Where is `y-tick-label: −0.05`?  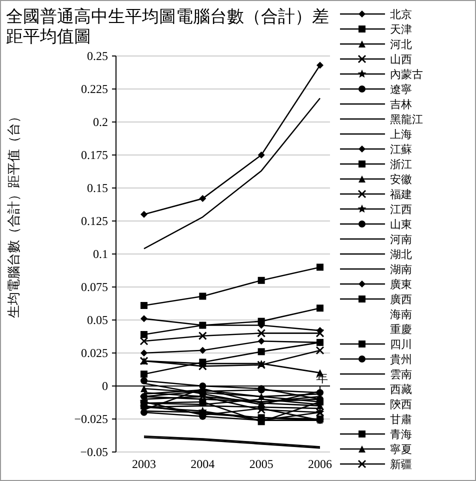 y-tick-label: −0.05 is located at coordinates (94, 452).